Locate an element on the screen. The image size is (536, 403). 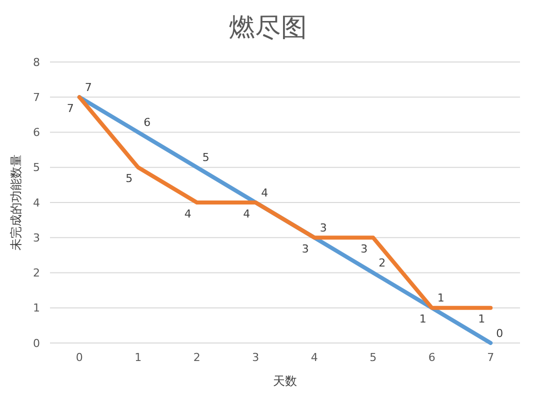
data-label: 0 is located at coordinates (500, 333).